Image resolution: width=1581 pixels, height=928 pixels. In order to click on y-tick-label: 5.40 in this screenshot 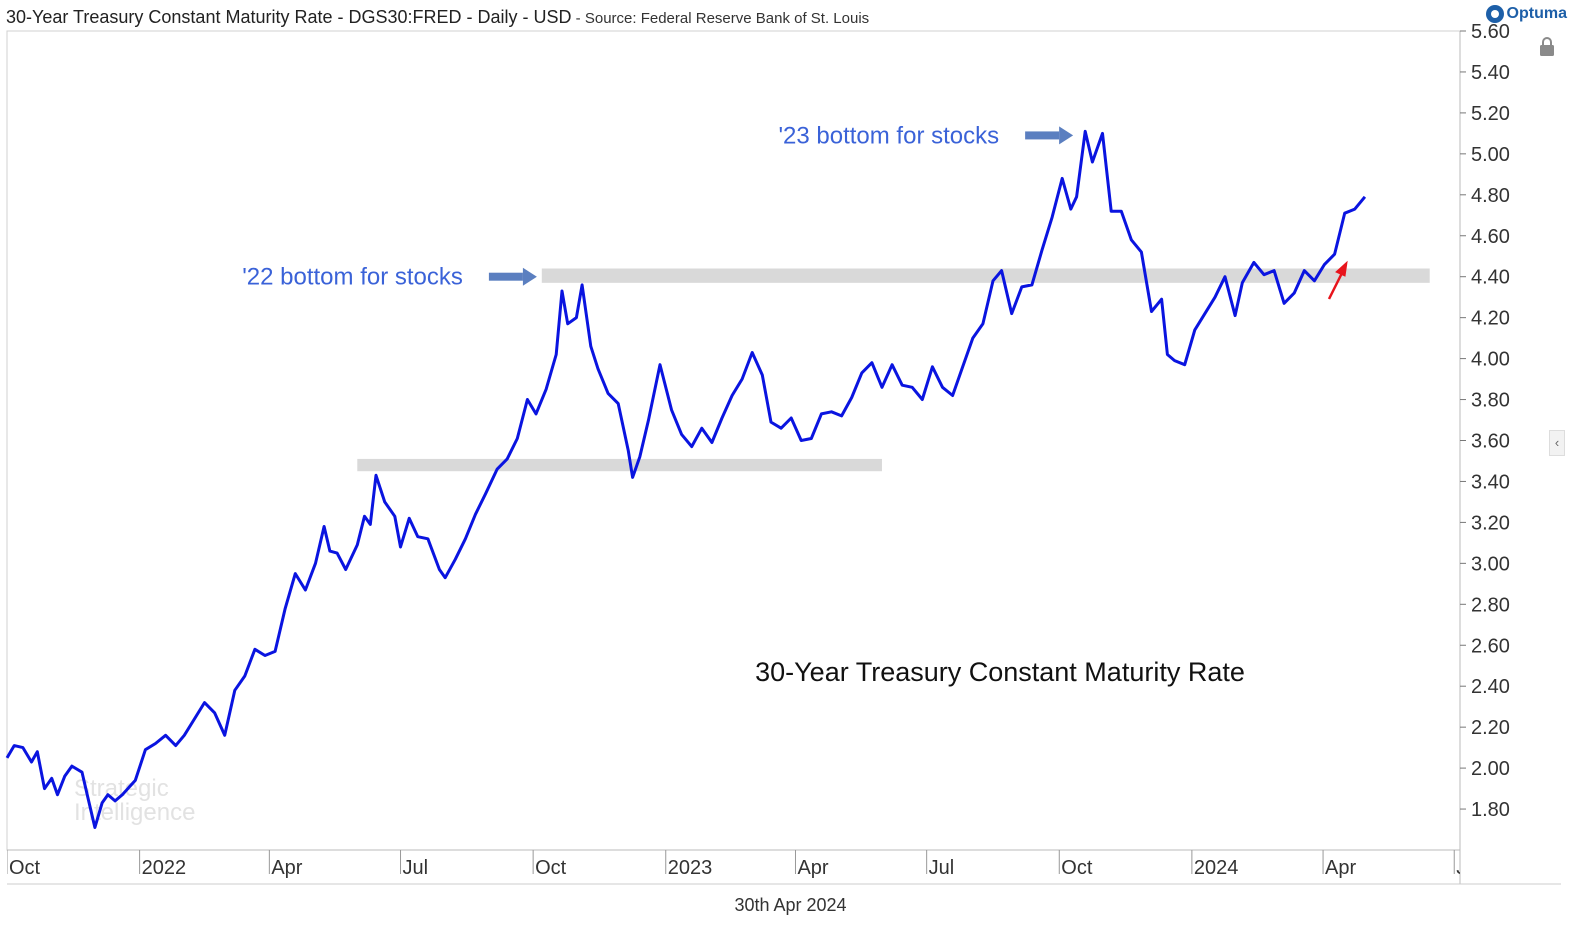, I will do `click(1490, 73)`.